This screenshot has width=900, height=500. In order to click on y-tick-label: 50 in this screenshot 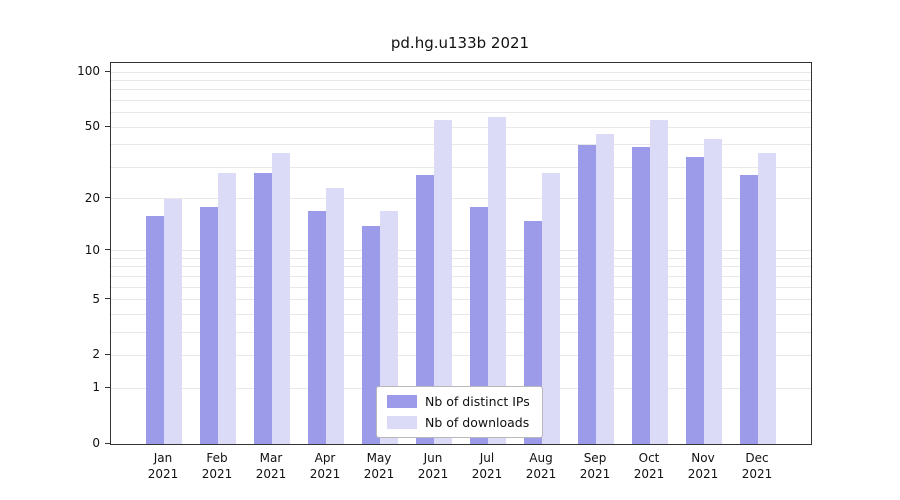, I will do `click(92, 126)`.